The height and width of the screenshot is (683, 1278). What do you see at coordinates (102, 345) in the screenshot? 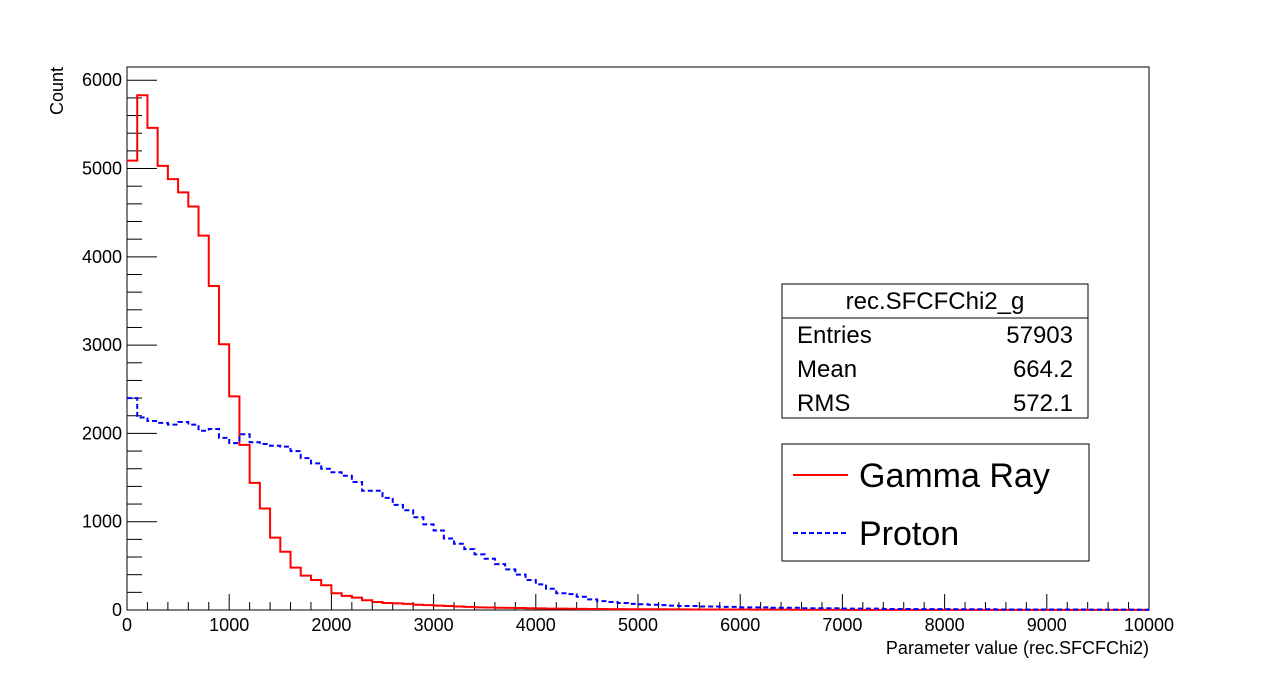
I see `y-tick-label: 3000` at bounding box center [102, 345].